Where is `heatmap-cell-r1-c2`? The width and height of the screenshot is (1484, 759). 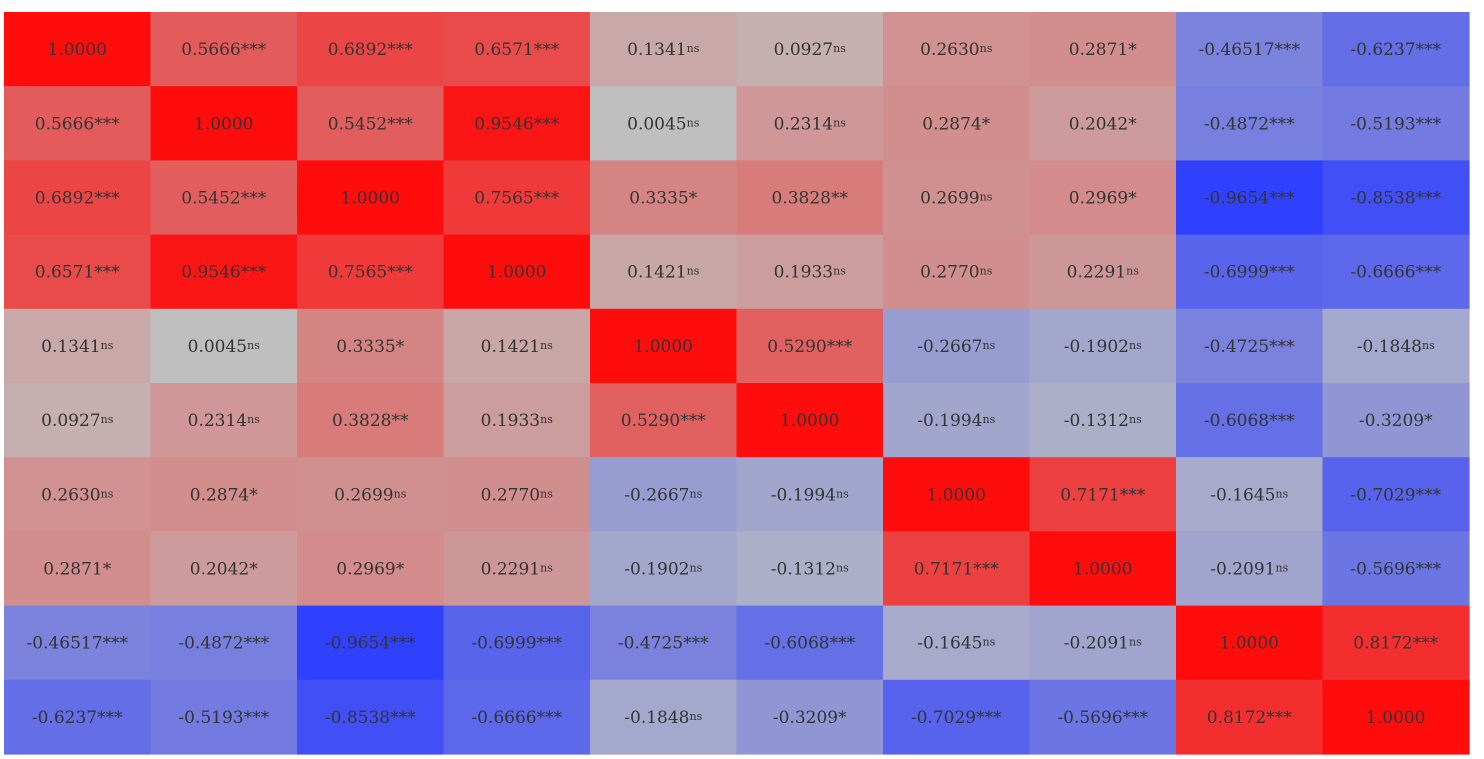
heatmap-cell-r1-c2 is located at coordinates (371, 123).